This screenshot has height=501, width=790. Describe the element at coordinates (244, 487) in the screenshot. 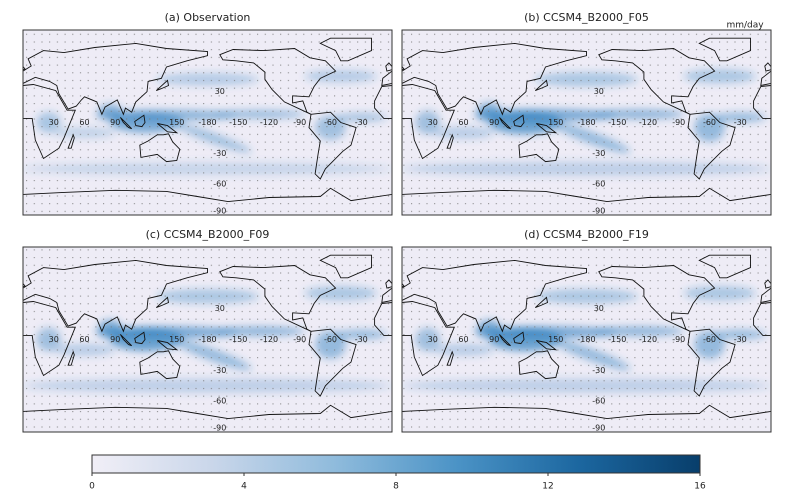

I see `colorbar-tick-label: 4` at that location.